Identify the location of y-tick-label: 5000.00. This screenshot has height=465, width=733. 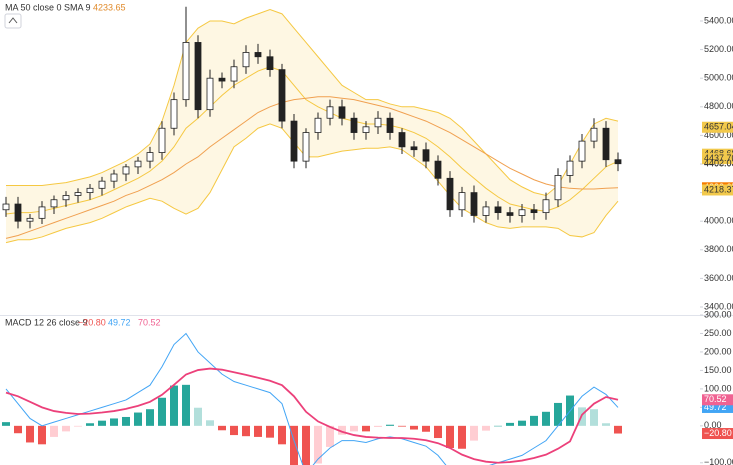
(718, 78).